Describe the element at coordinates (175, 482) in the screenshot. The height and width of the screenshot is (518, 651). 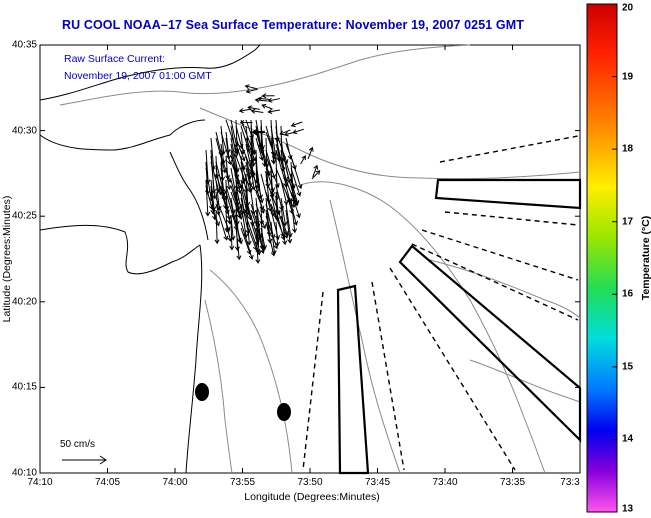
I see `x-tick-label: 74:00` at that location.